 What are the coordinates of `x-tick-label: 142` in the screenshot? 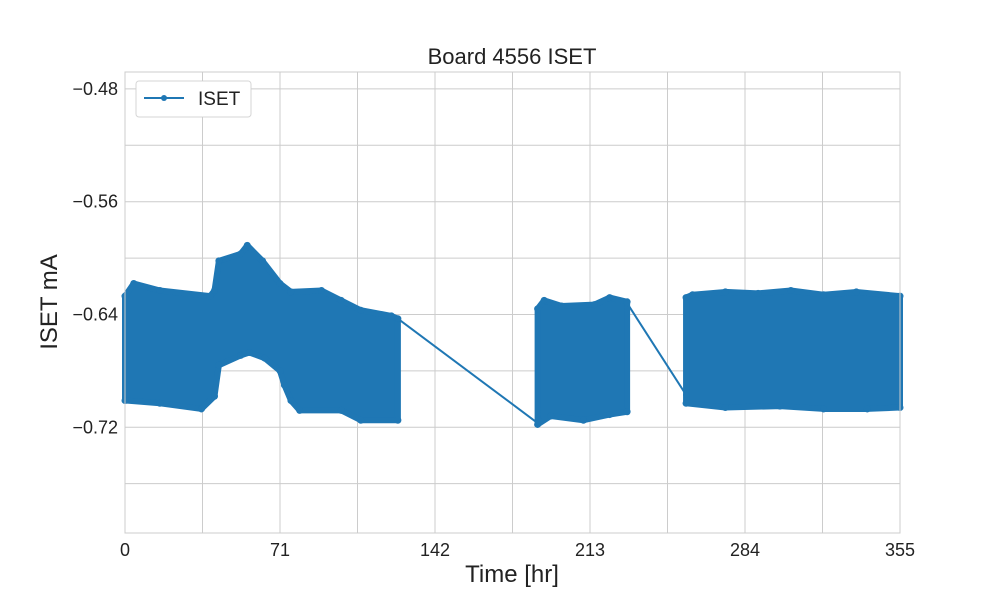 It's located at (435, 550).